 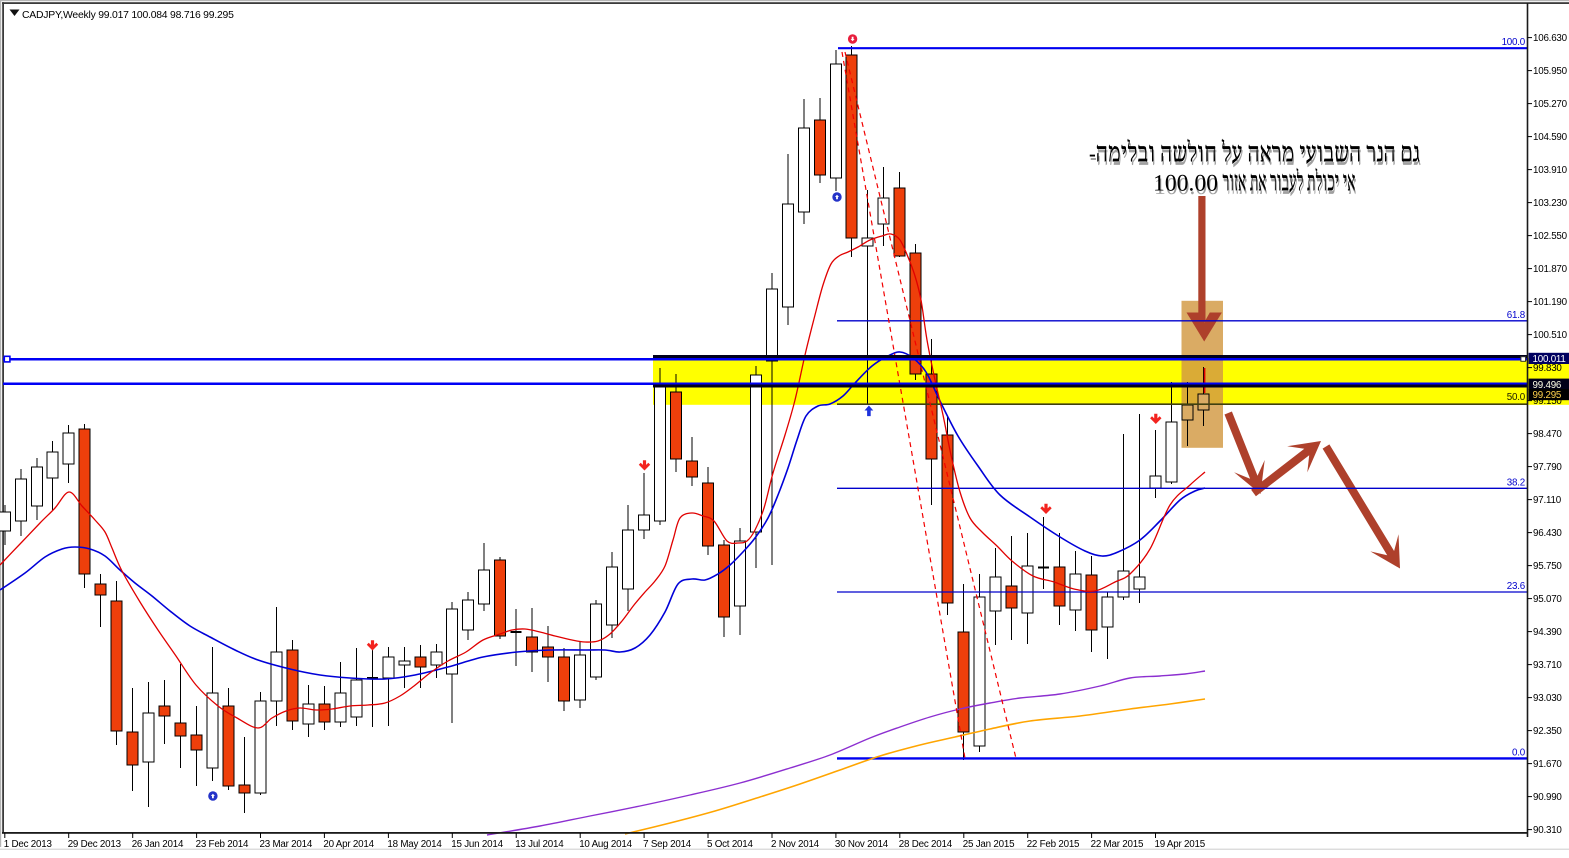 What do you see at coordinates (1550, 302) in the screenshot?
I see `svg-text: 101.190` at bounding box center [1550, 302].